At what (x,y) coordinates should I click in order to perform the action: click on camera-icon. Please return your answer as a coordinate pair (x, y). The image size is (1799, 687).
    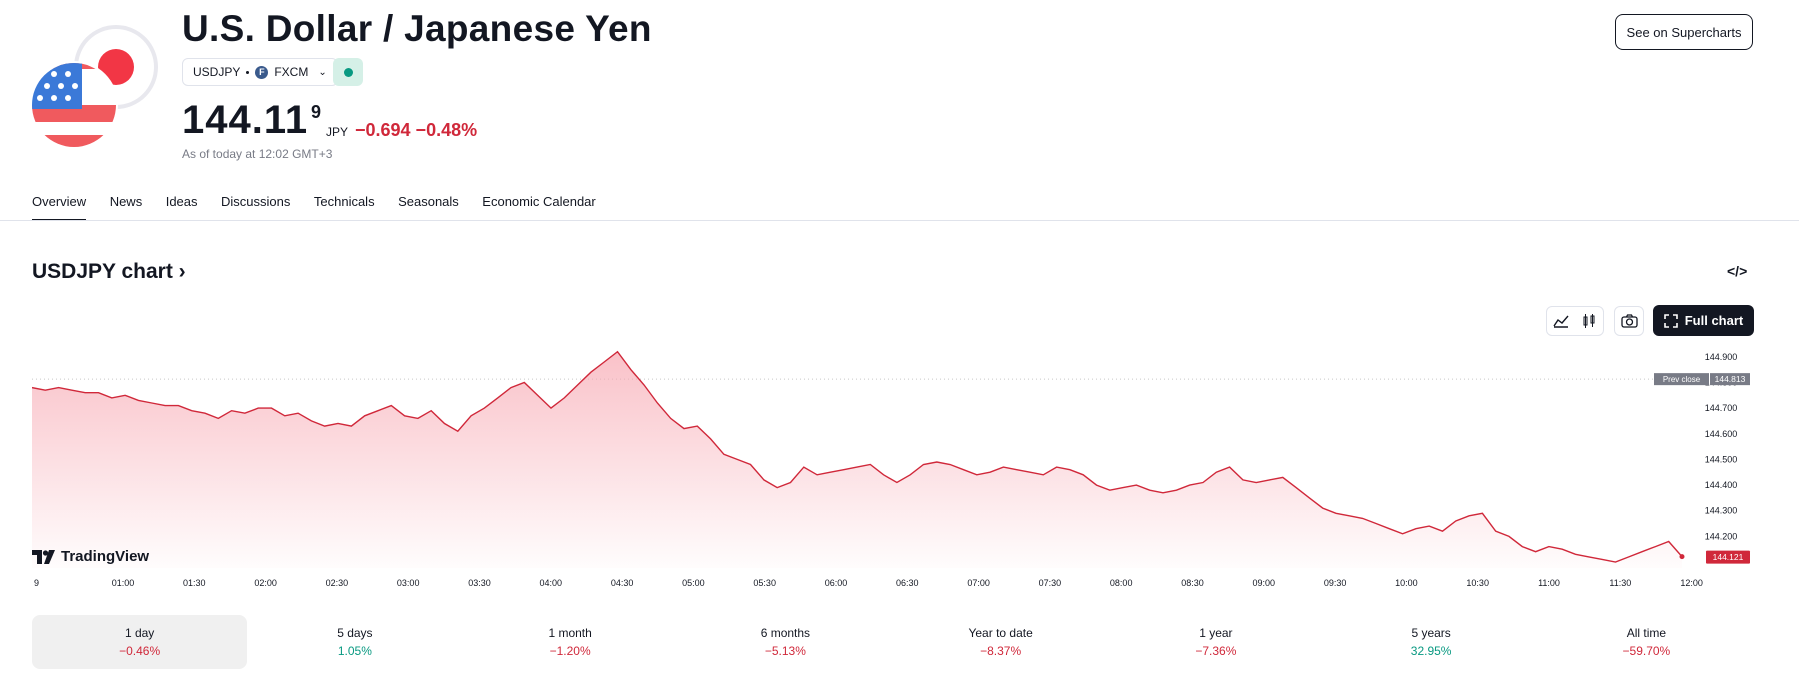
    Looking at the image, I should click on (1629, 321).